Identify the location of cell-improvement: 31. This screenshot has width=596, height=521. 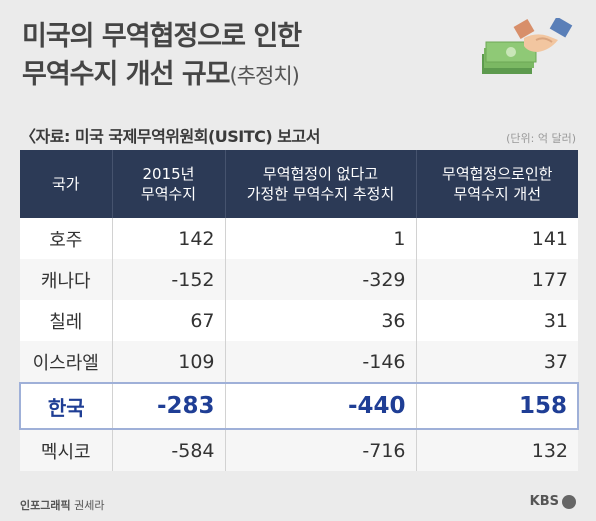
(496, 320).